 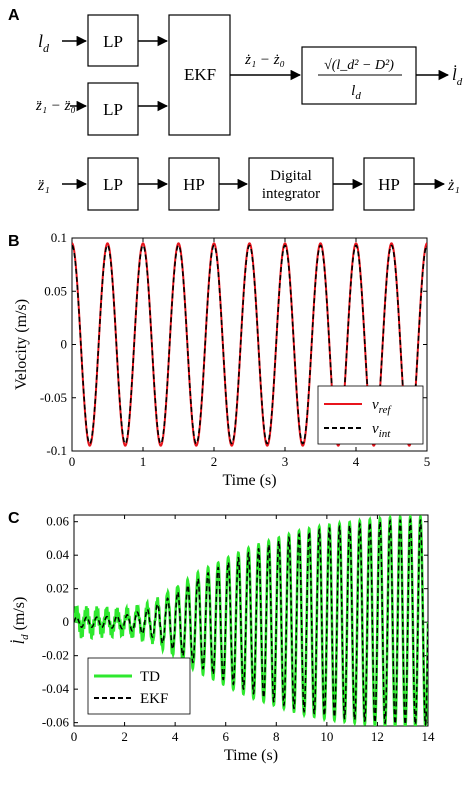 I want to click on integrator-label-line1: Digital, so click(x=291, y=176).